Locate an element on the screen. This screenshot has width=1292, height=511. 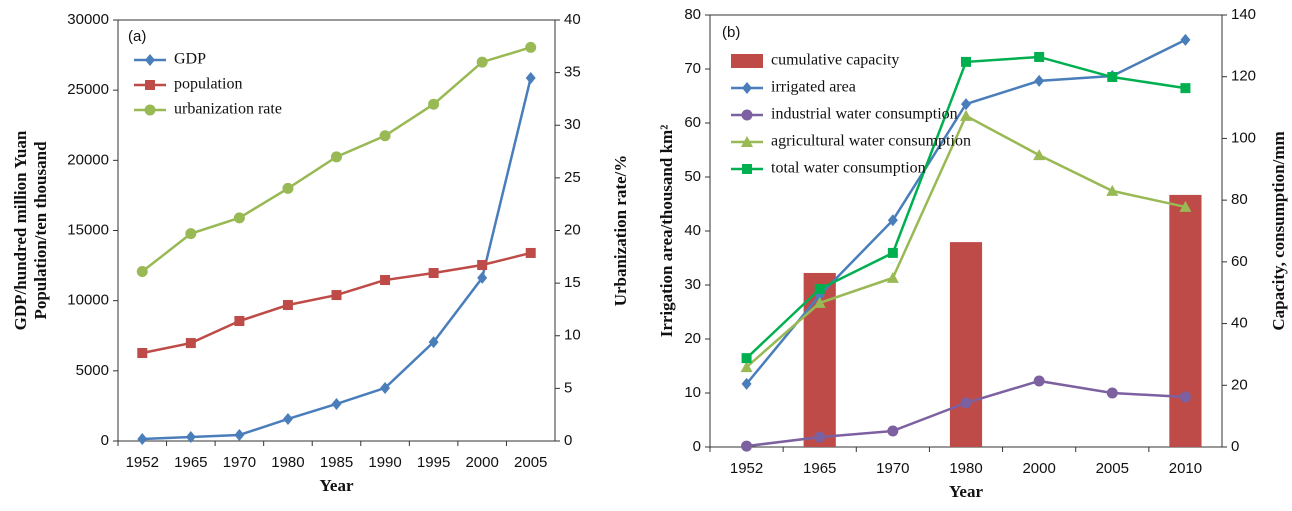
y-tick-label: 15000 is located at coordinates (88, 229).